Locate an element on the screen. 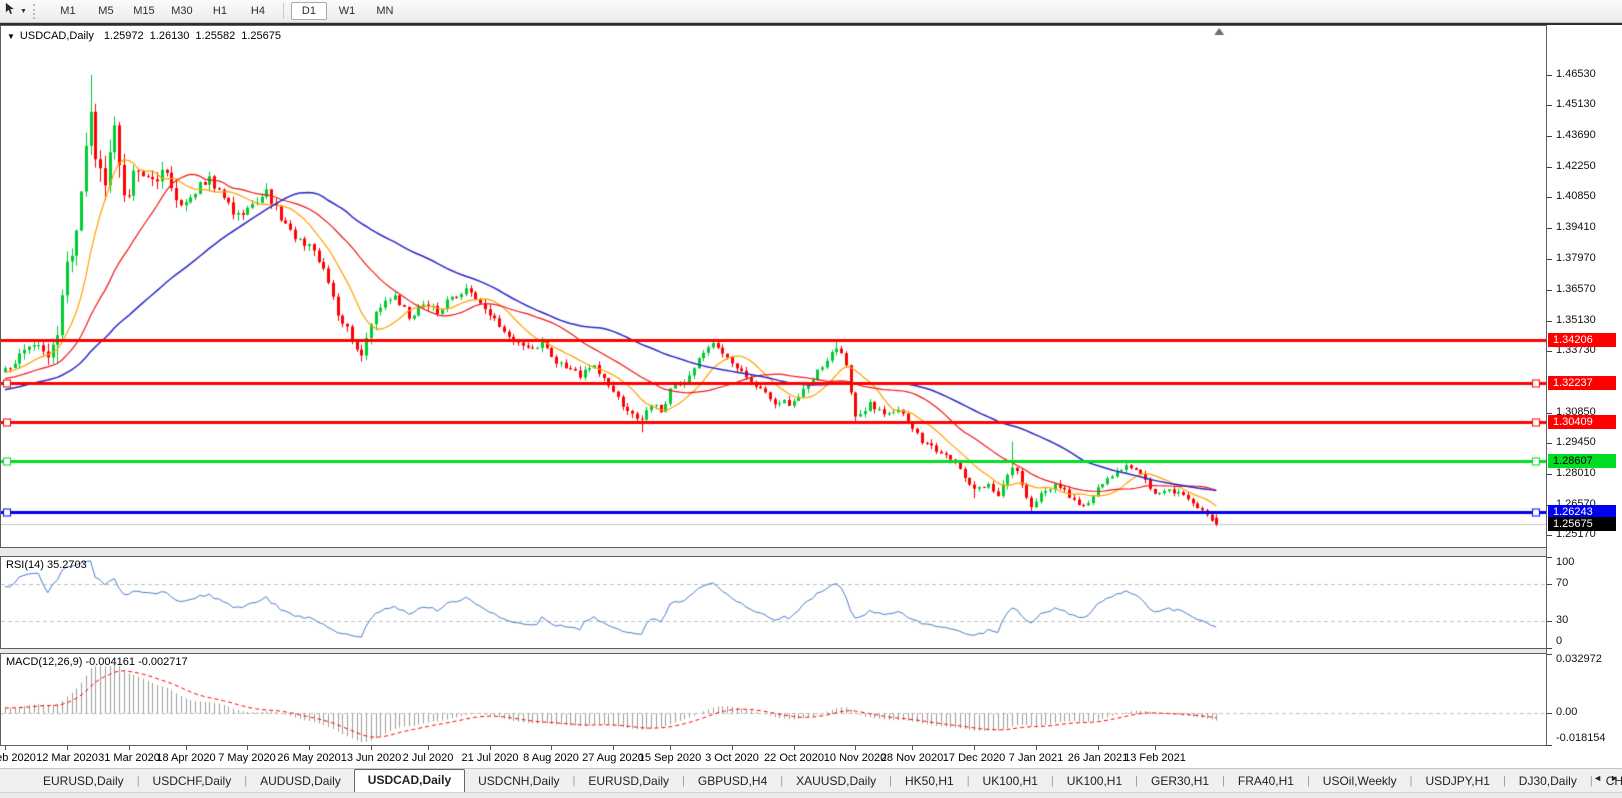 This screenshot has height=798, width=1622. price-tick-label: 1.35130 is located at coordinates (1576, 320).